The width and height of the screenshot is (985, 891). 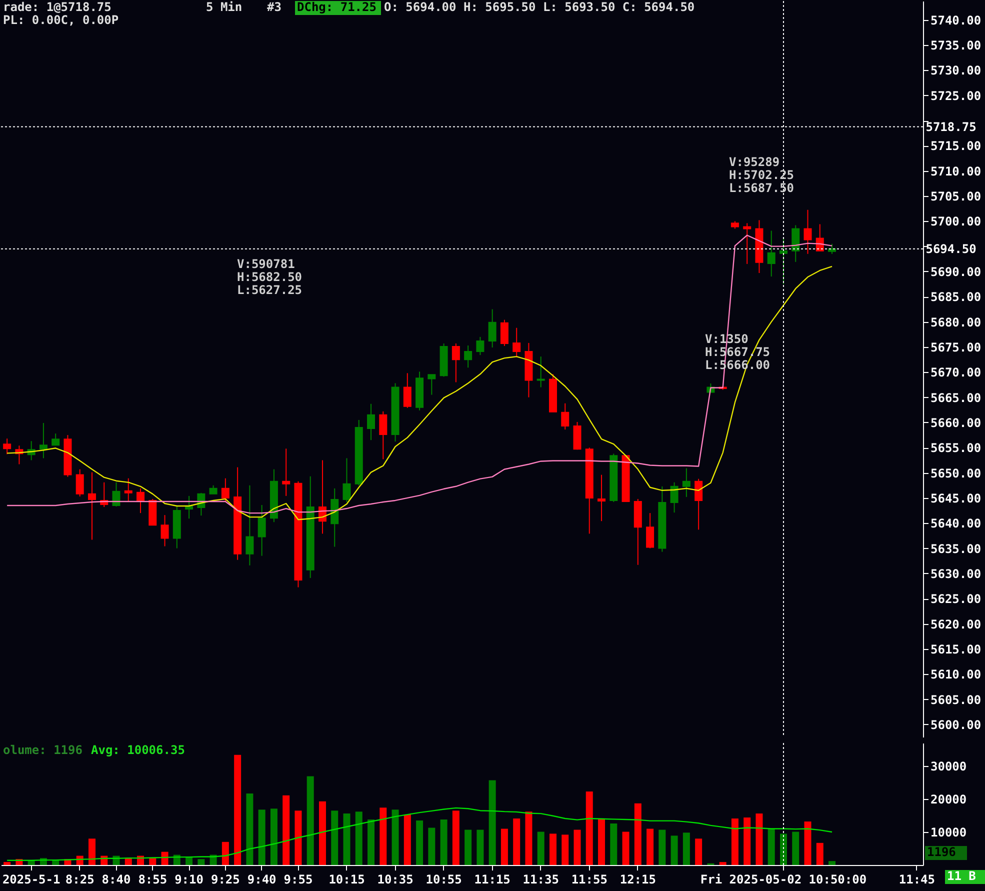 I want to click on y-tick-label: 5725.00, so click(x=956, y=95).